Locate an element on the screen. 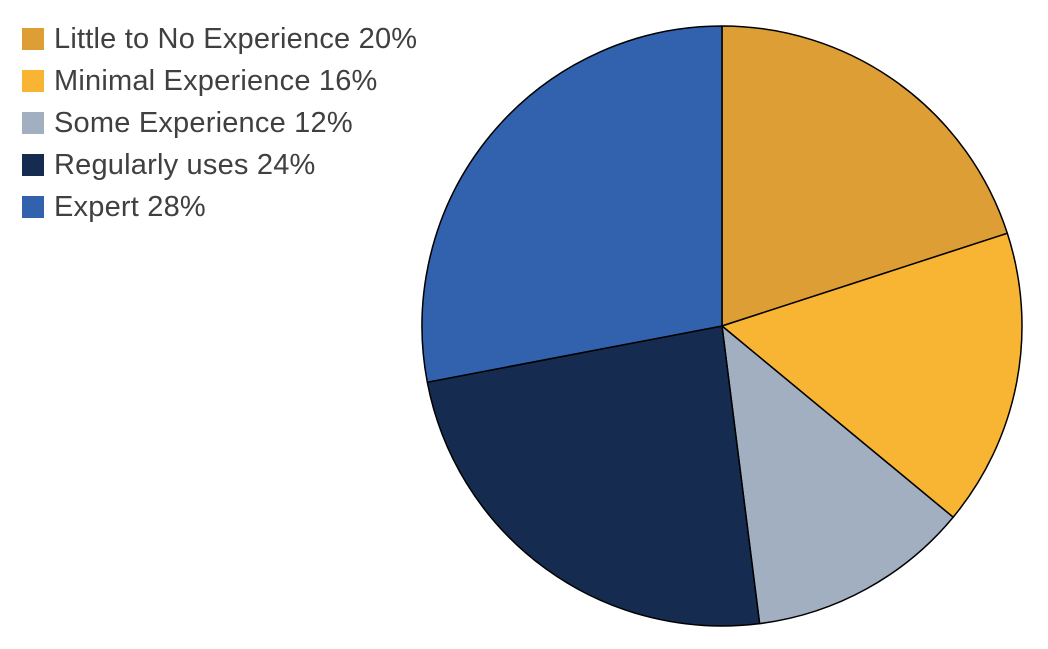 The width and height of the screenshot is (1048, 649). legend-item-some-experience: Some Experience 12% is located at coordinates (219, 123).